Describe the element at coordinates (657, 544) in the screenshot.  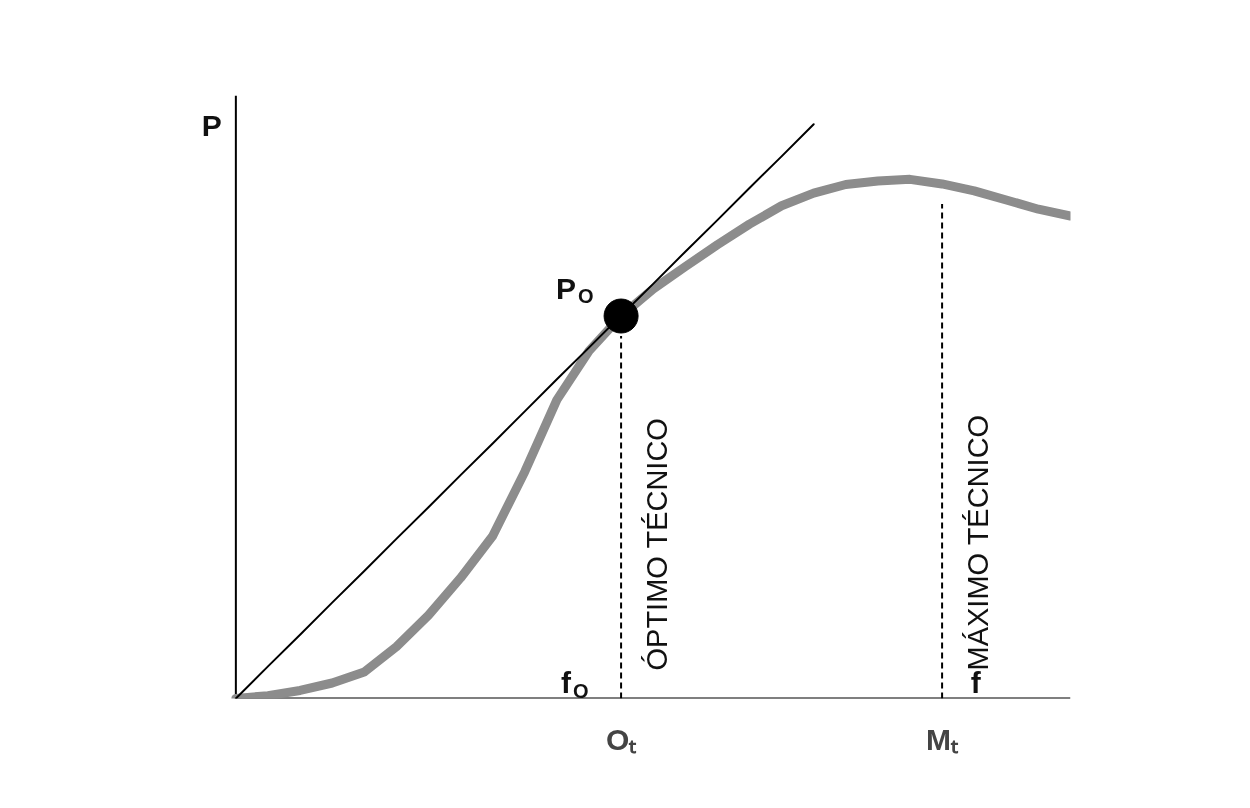
I see `ref-line-label: ÓPTIMO TÉCNICO` at that location.